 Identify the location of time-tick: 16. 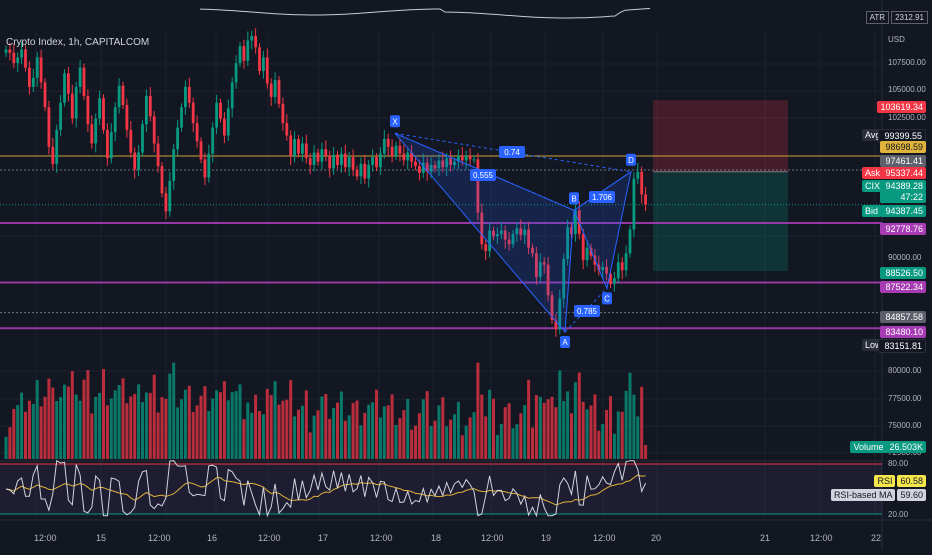
(211, 538).